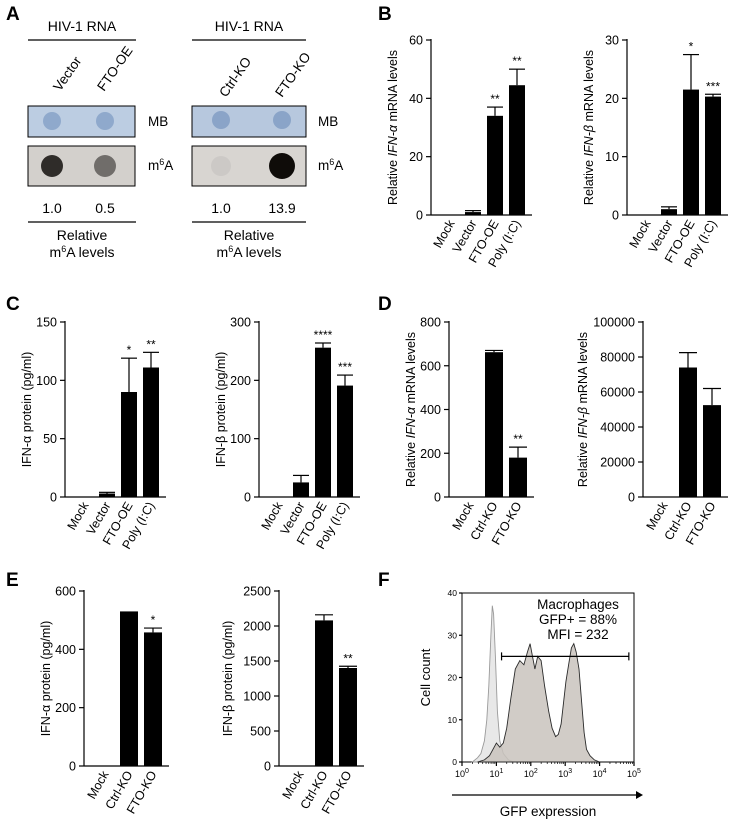 This screenshot has height=820, width=744. What do you see at coordinates (240, 323) in the screenshot?
I see `y-tick-label: 300` at bounding box center [240, 323].